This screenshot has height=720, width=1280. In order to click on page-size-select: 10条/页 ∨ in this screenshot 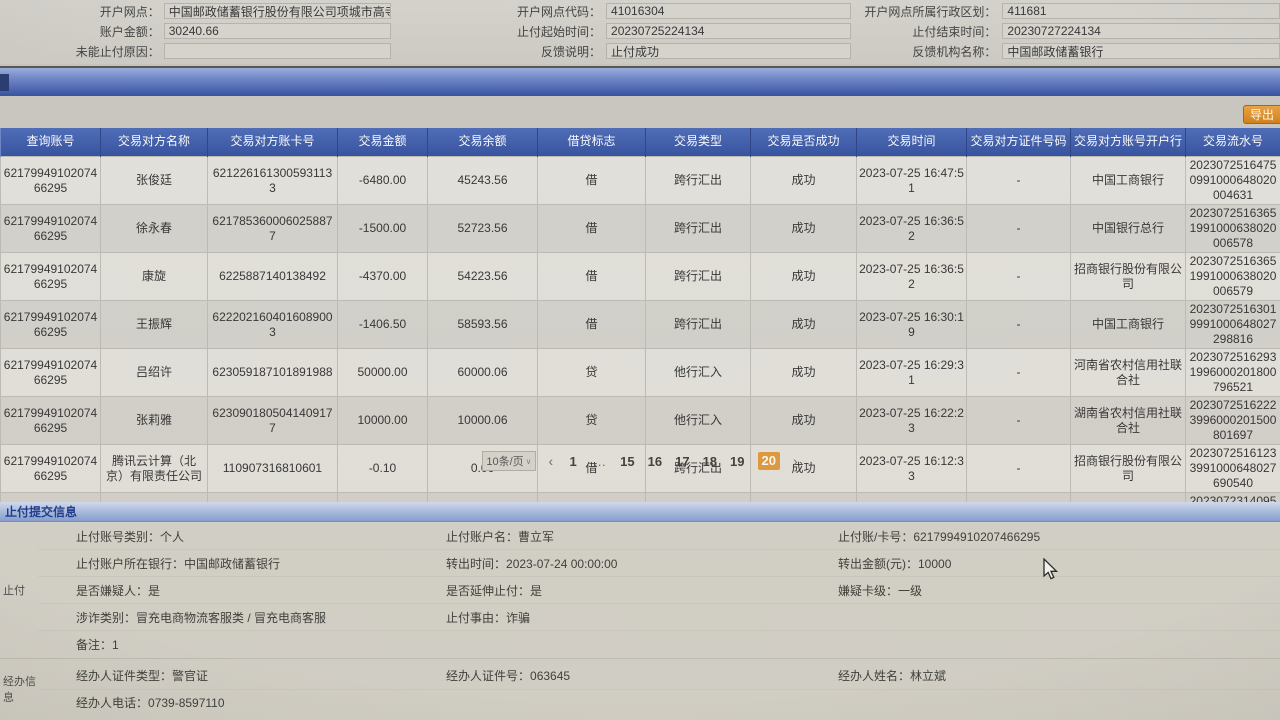, I will do `click(509, 461)`.